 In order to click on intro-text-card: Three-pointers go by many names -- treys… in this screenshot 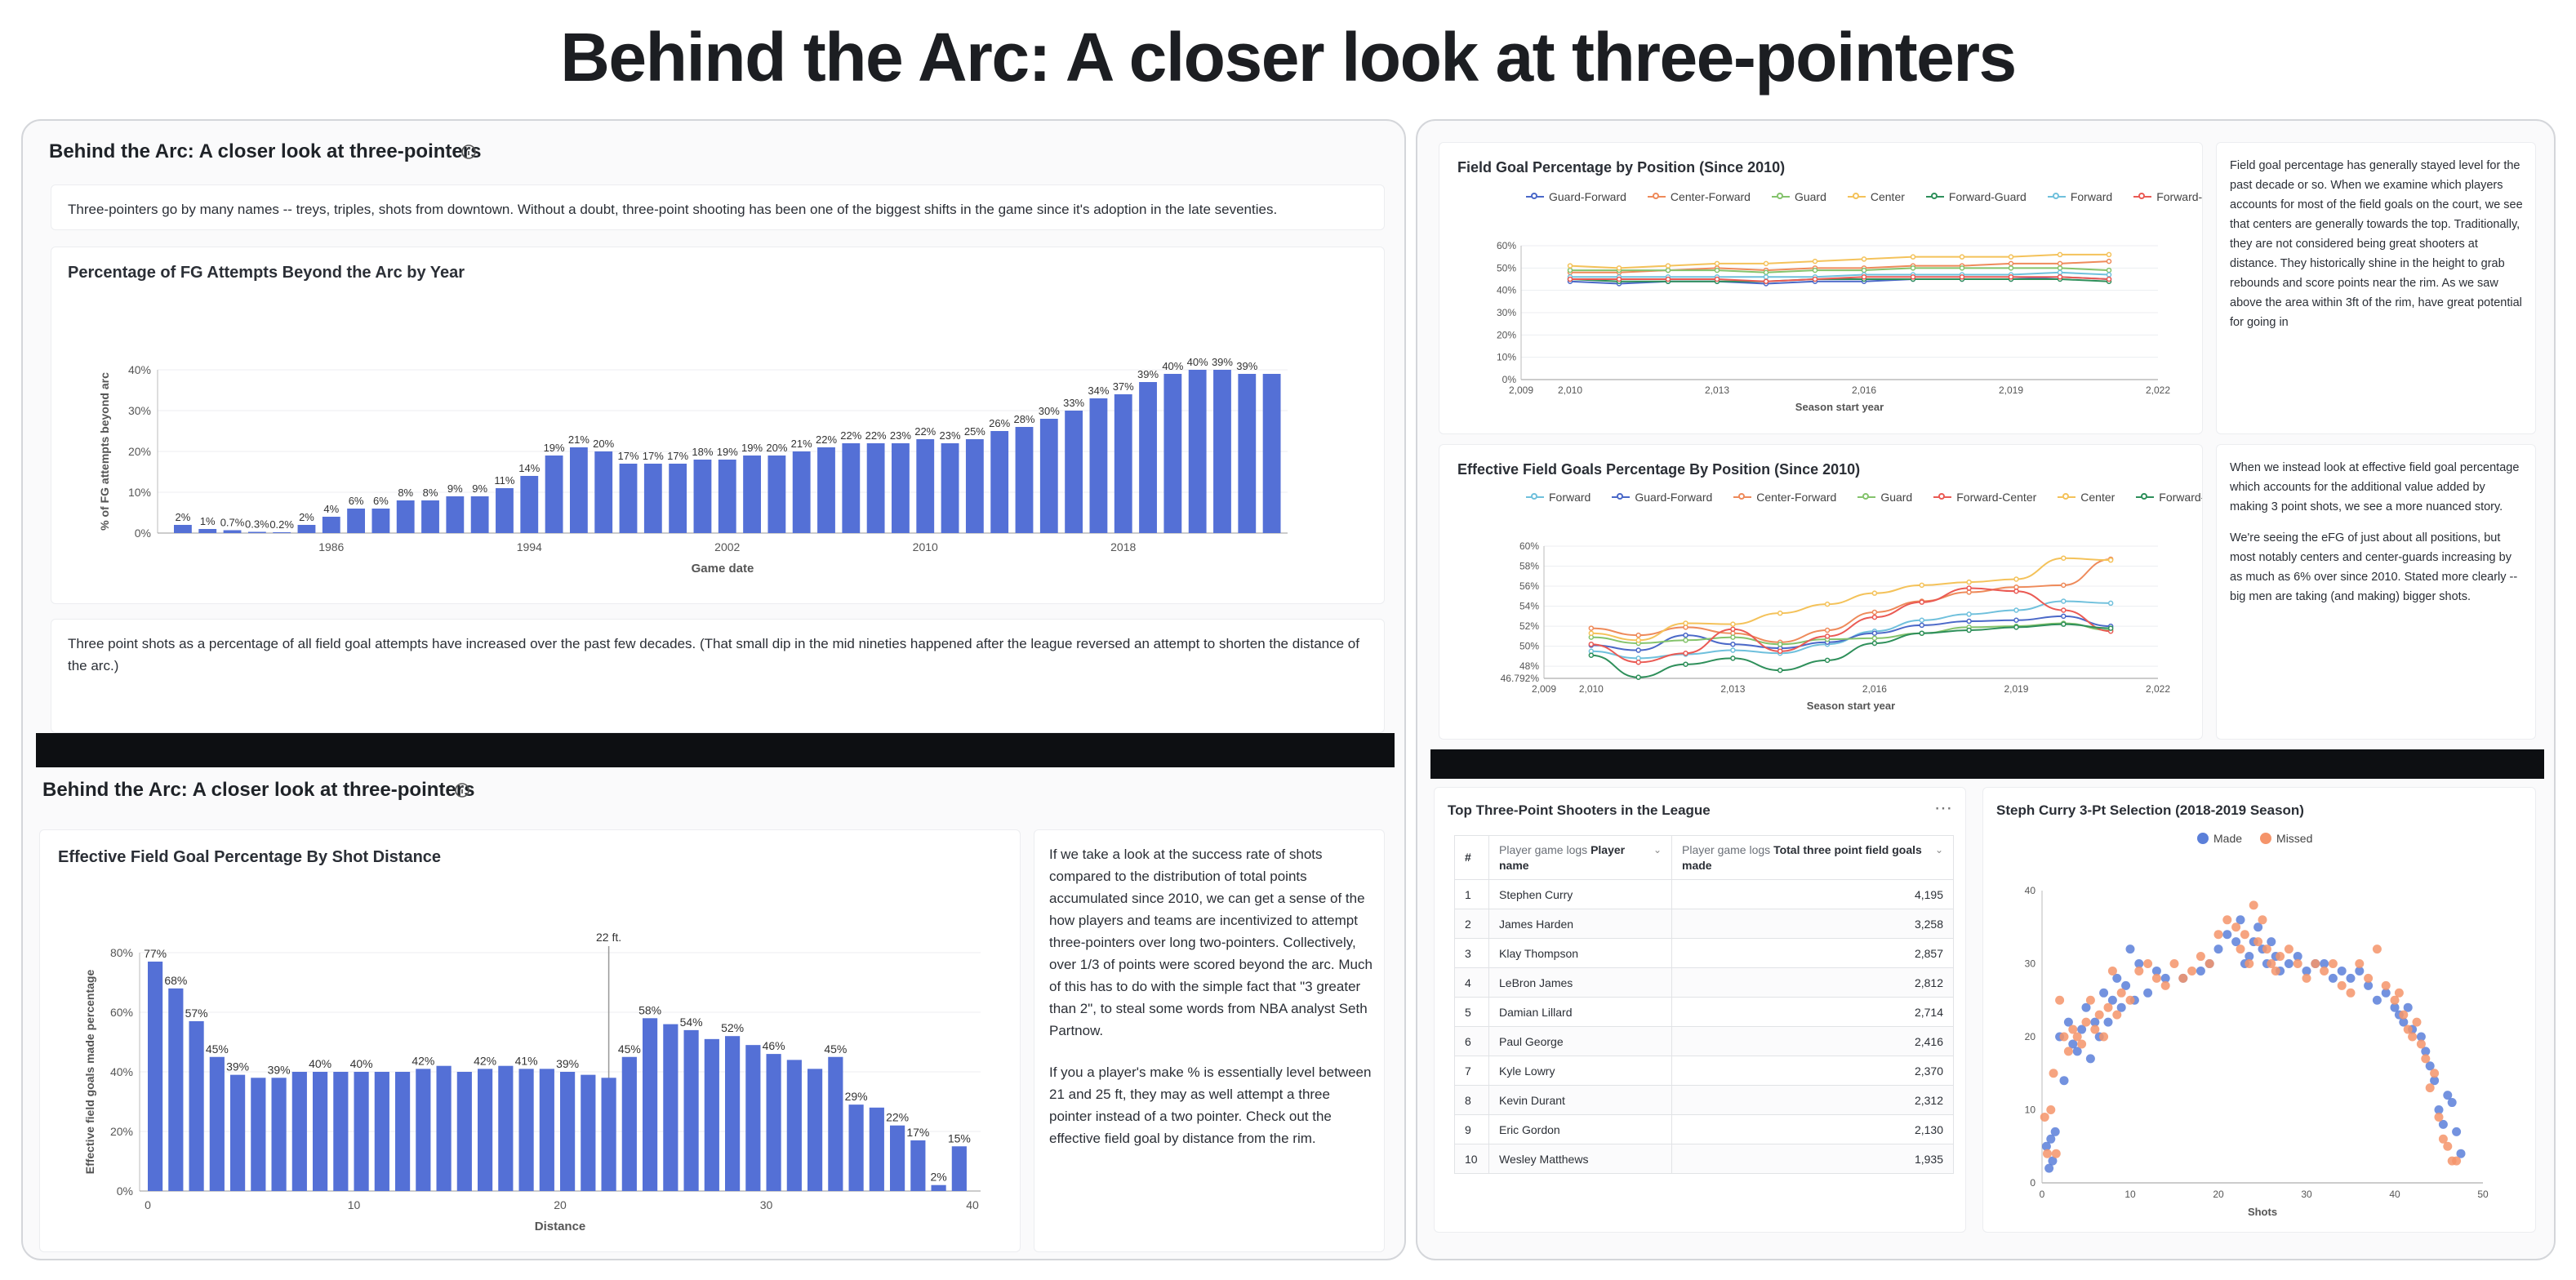, I will do `click(718, 207)`.